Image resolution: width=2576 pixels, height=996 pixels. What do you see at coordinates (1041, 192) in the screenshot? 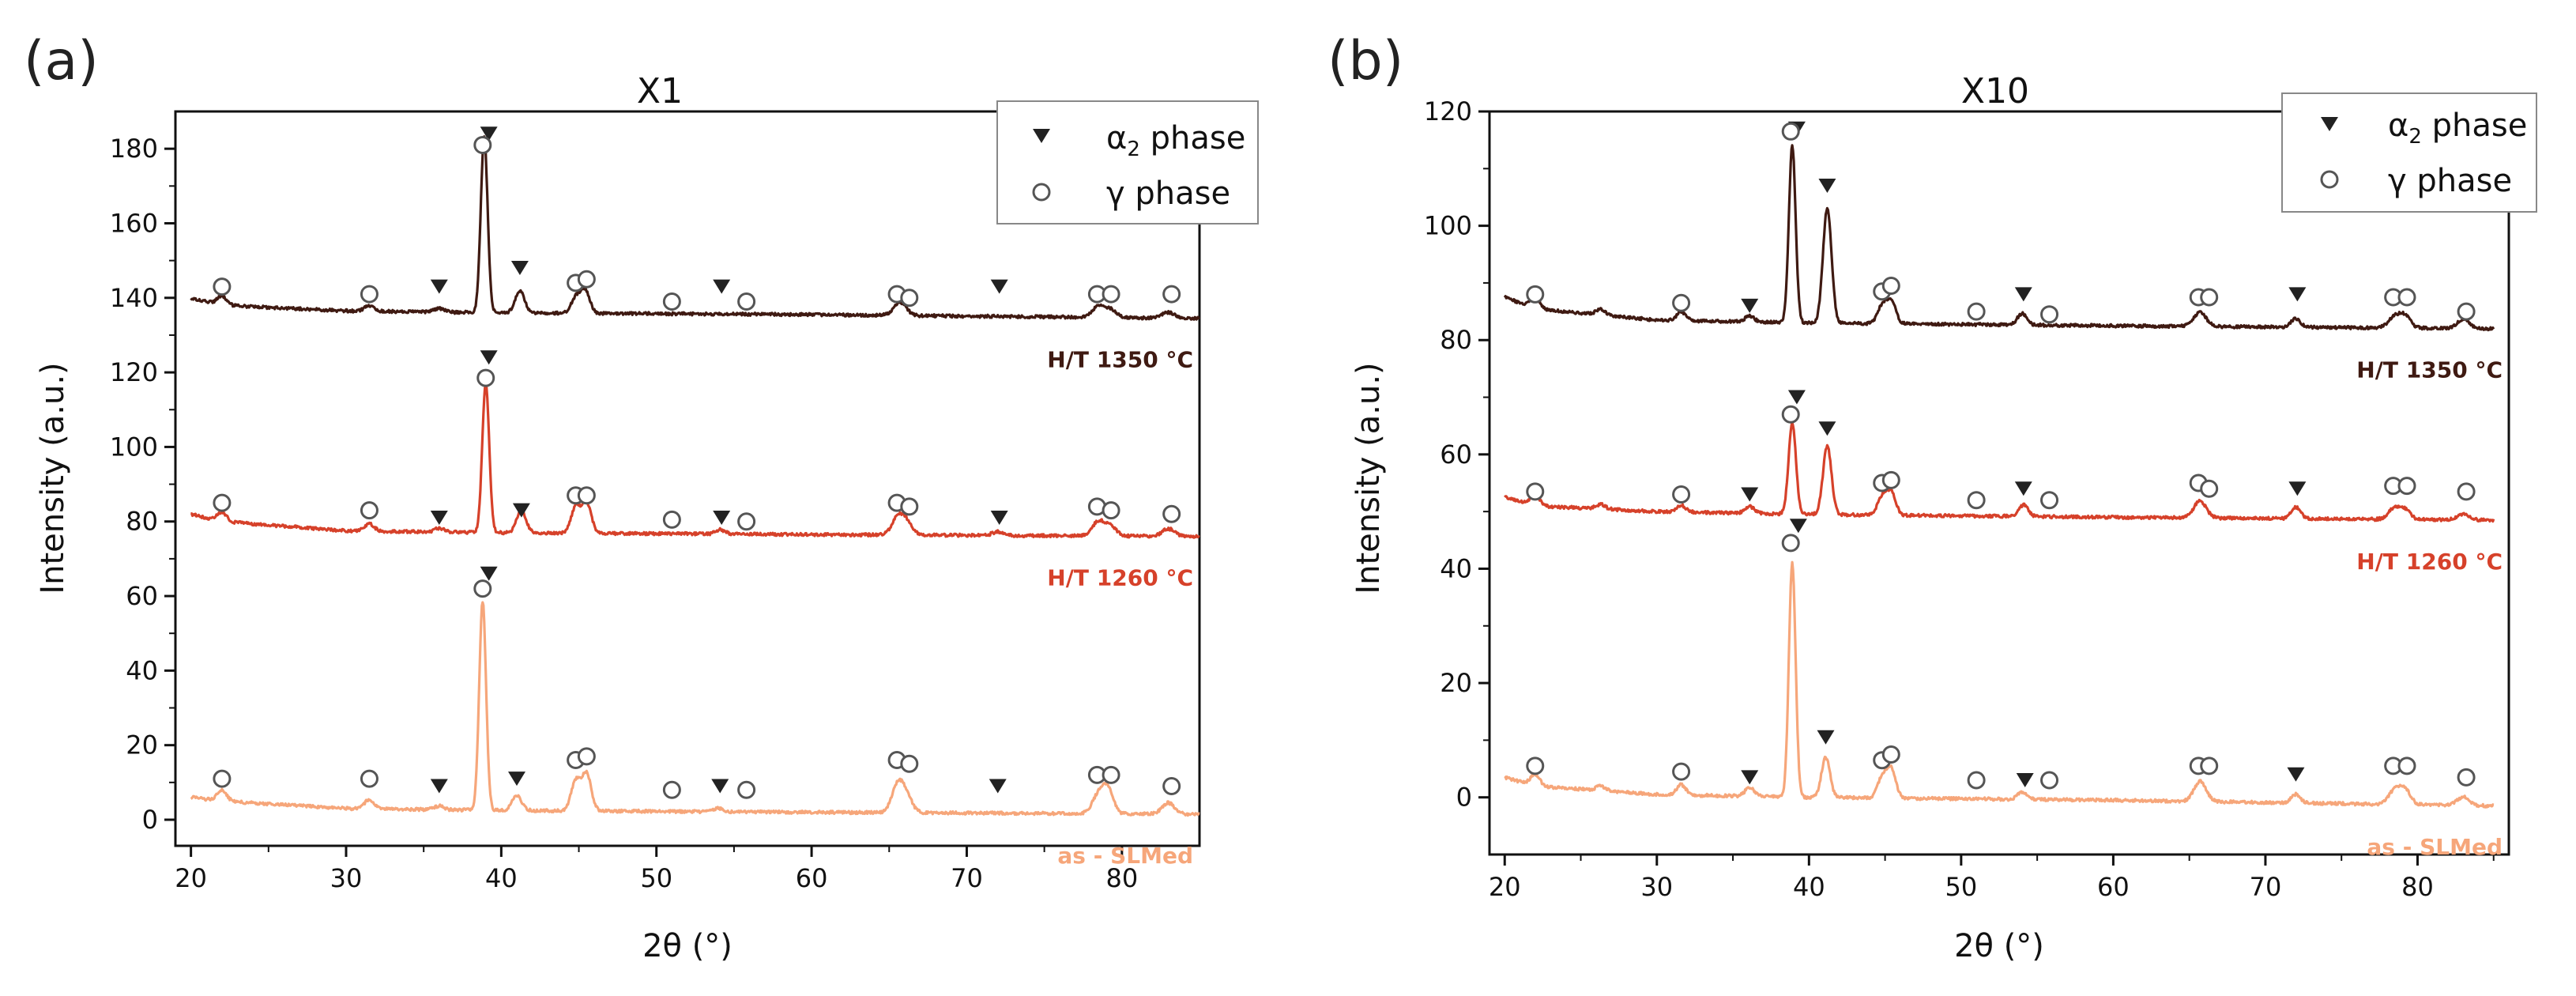
I see `panel-a-legend-gamma-circle-icon` at bounding box center [1041, 192].